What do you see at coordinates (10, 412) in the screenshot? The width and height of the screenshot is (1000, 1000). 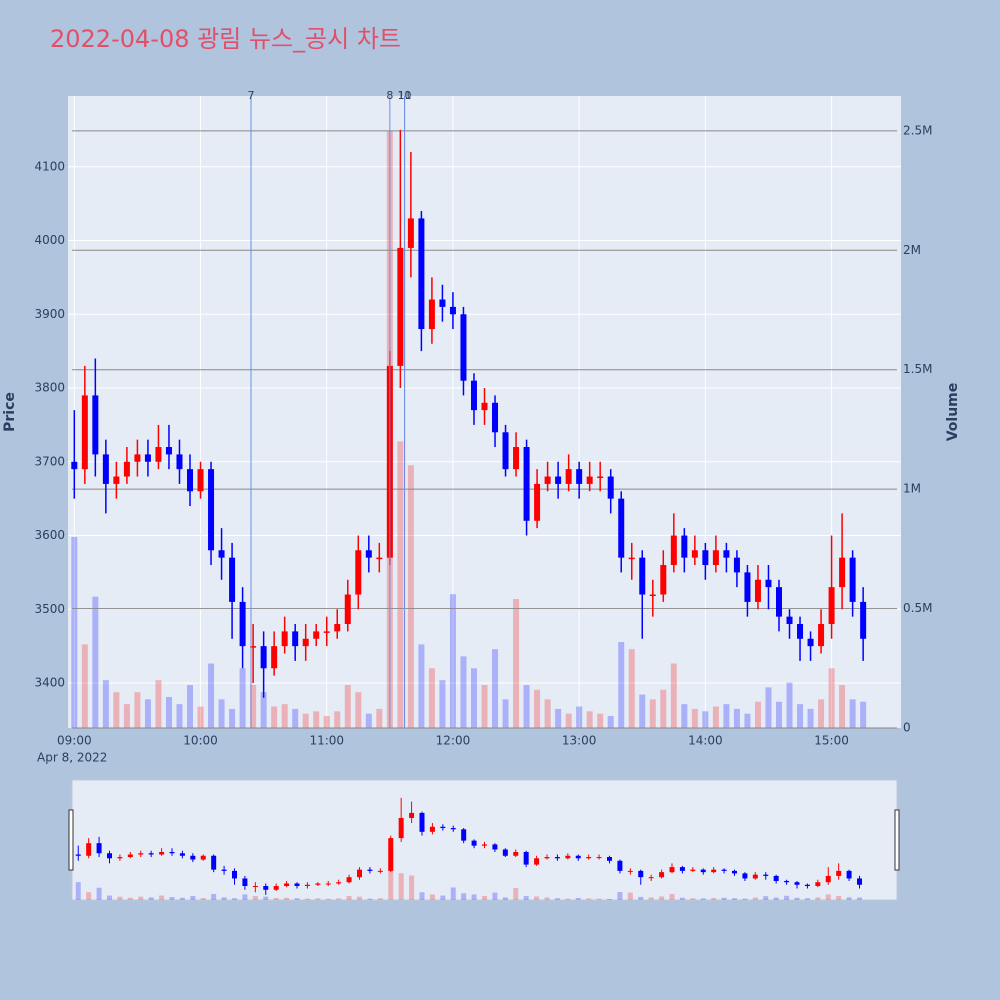 I see `y-axis-title: Price` at bounding box center [10, 412].